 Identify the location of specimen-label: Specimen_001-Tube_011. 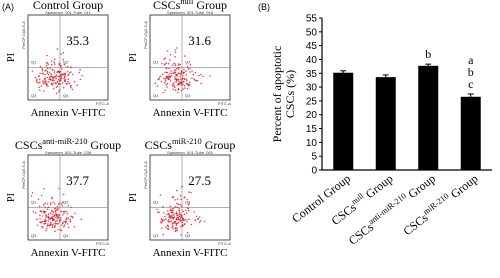
(68, 12).